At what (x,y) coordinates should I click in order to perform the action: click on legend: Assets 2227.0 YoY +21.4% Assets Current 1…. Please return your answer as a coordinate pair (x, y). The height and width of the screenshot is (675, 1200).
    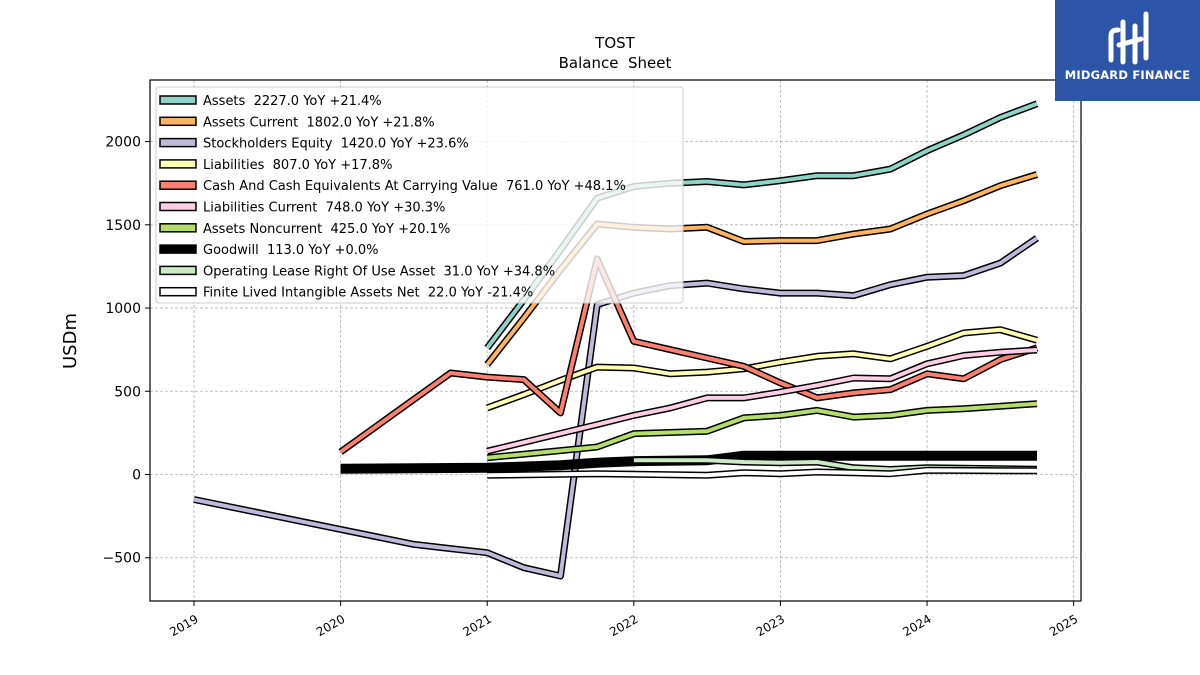
    Looking at the image, I should click on (419, 195).